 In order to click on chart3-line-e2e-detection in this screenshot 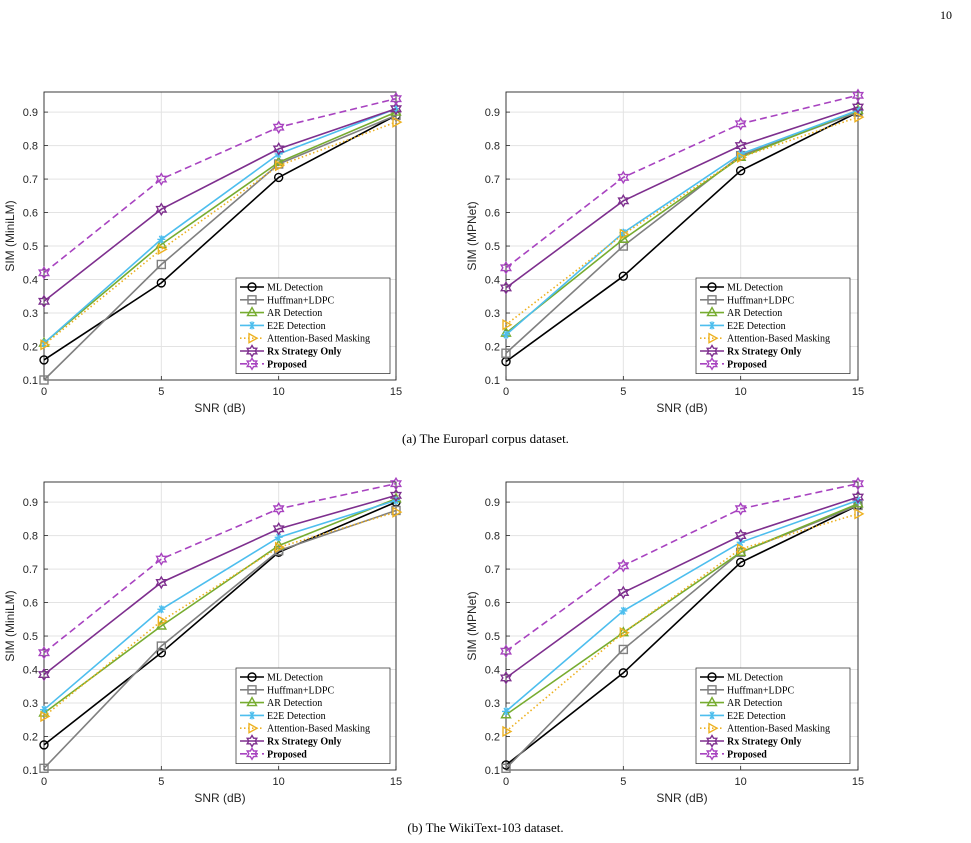, I will do `click(220, 605)`.